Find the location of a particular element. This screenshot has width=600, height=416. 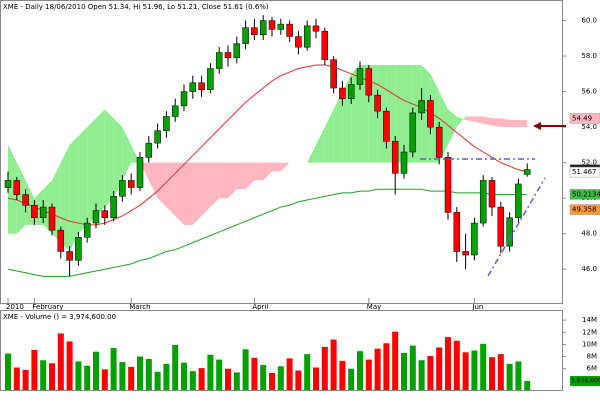

volume-title: XME - Volume () = 3,974,600.00 is located at coordinates (59, 317).